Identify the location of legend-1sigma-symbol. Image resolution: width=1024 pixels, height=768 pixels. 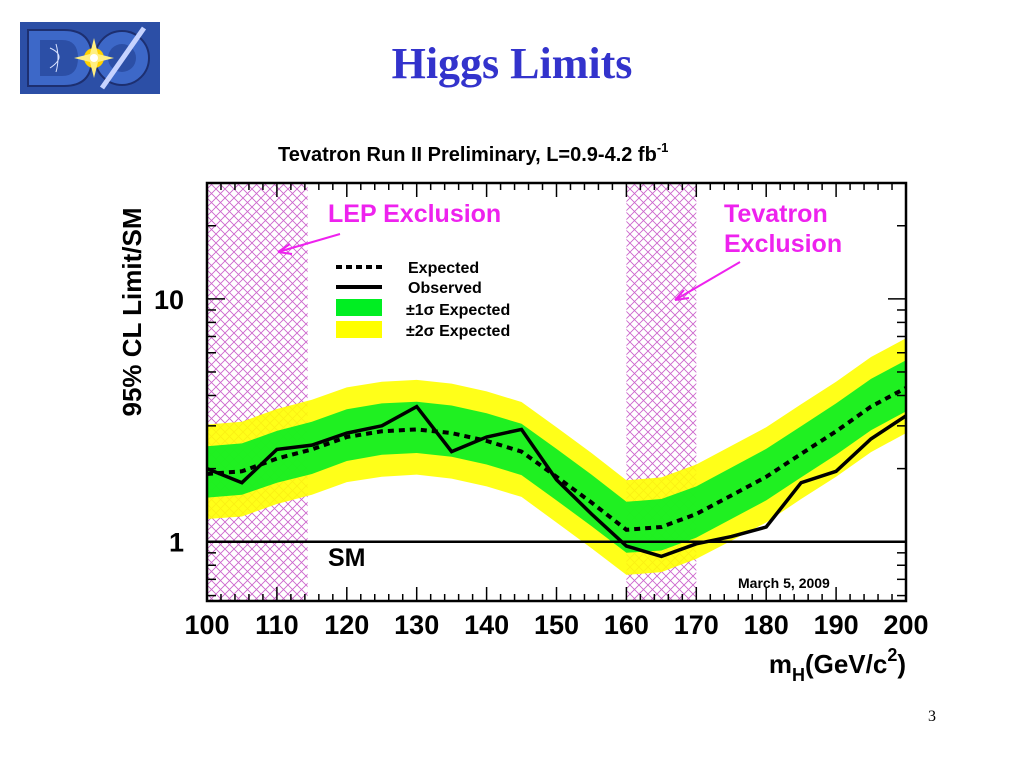
(359, 307).